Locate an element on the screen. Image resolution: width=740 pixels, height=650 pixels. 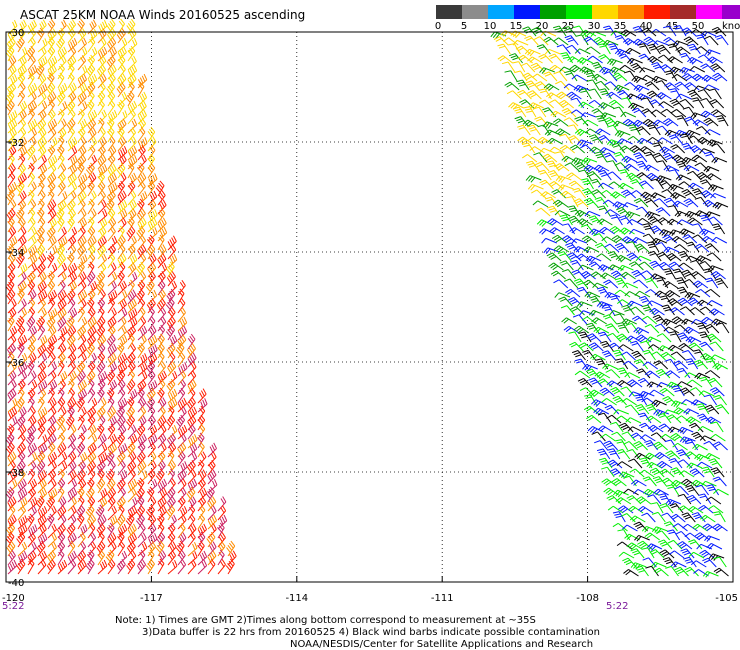
legend-tick-label: 45 is located at coordinates (672, 26).